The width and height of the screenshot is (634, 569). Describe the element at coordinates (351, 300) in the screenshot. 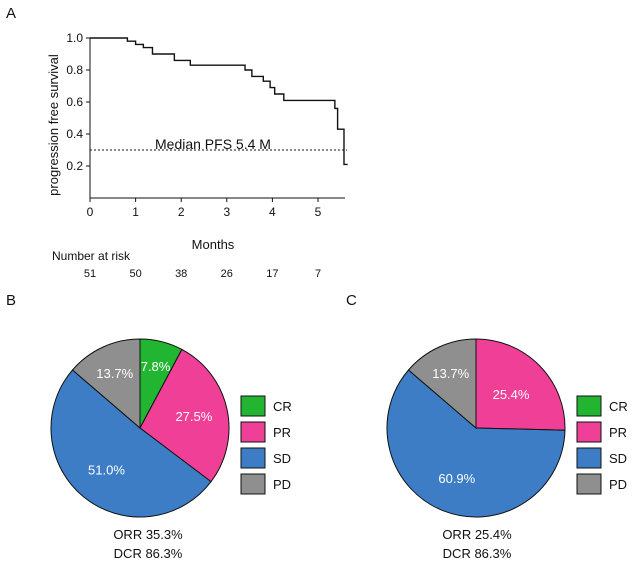

I see `panel-letter-c: C` at that location.